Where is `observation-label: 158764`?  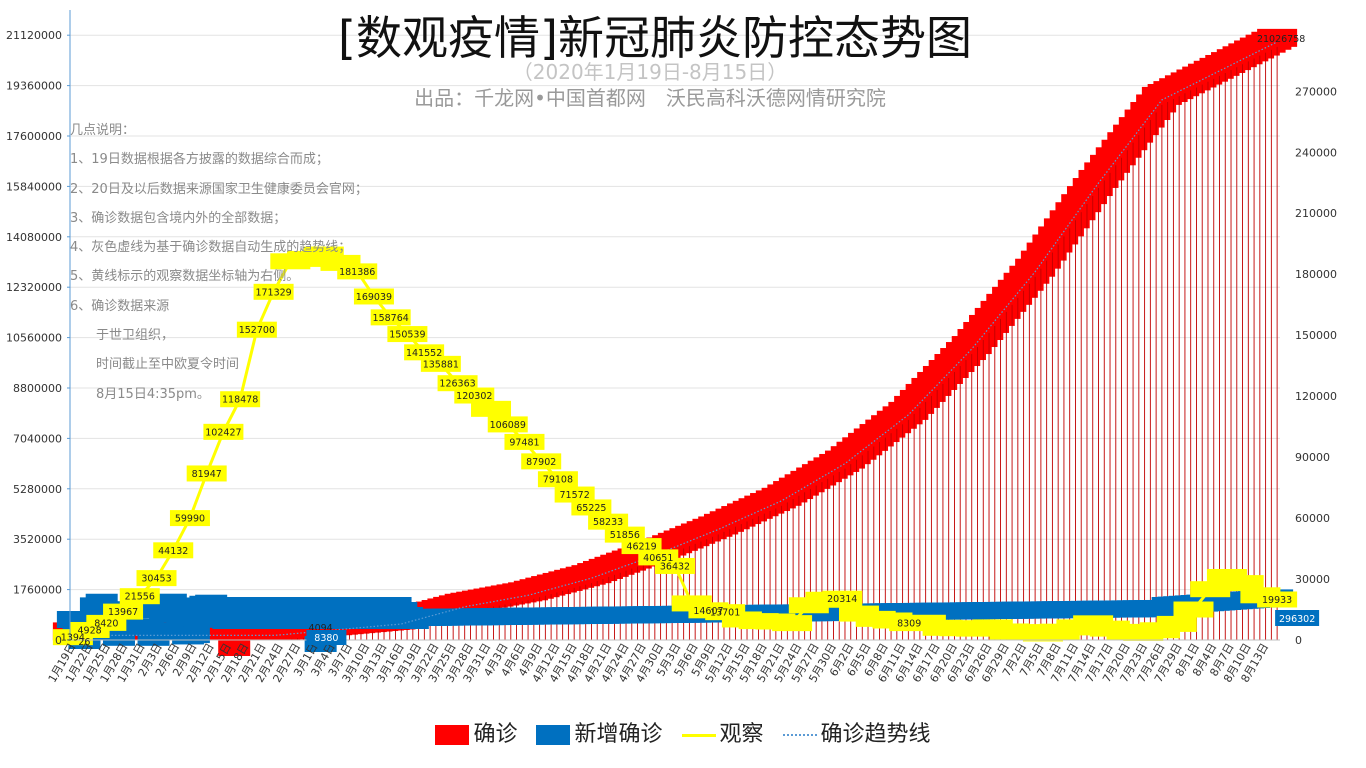 observation-label: 158764 is located at coordinates (391, 318).